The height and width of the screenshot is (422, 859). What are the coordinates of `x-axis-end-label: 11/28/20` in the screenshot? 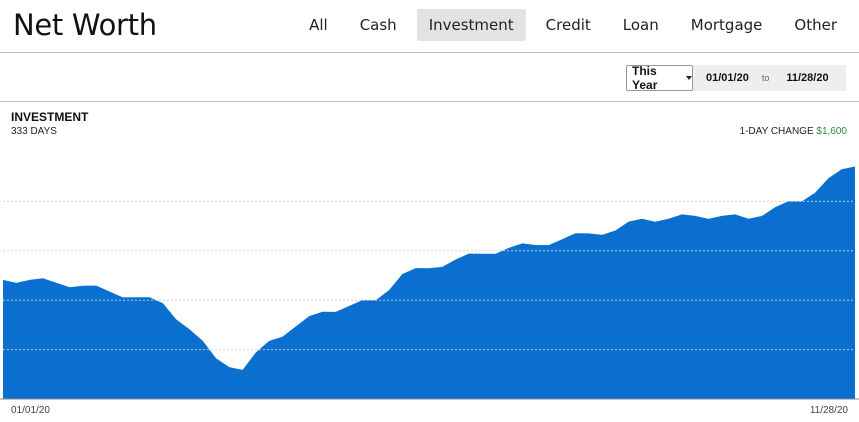 It's located at (828, 410).